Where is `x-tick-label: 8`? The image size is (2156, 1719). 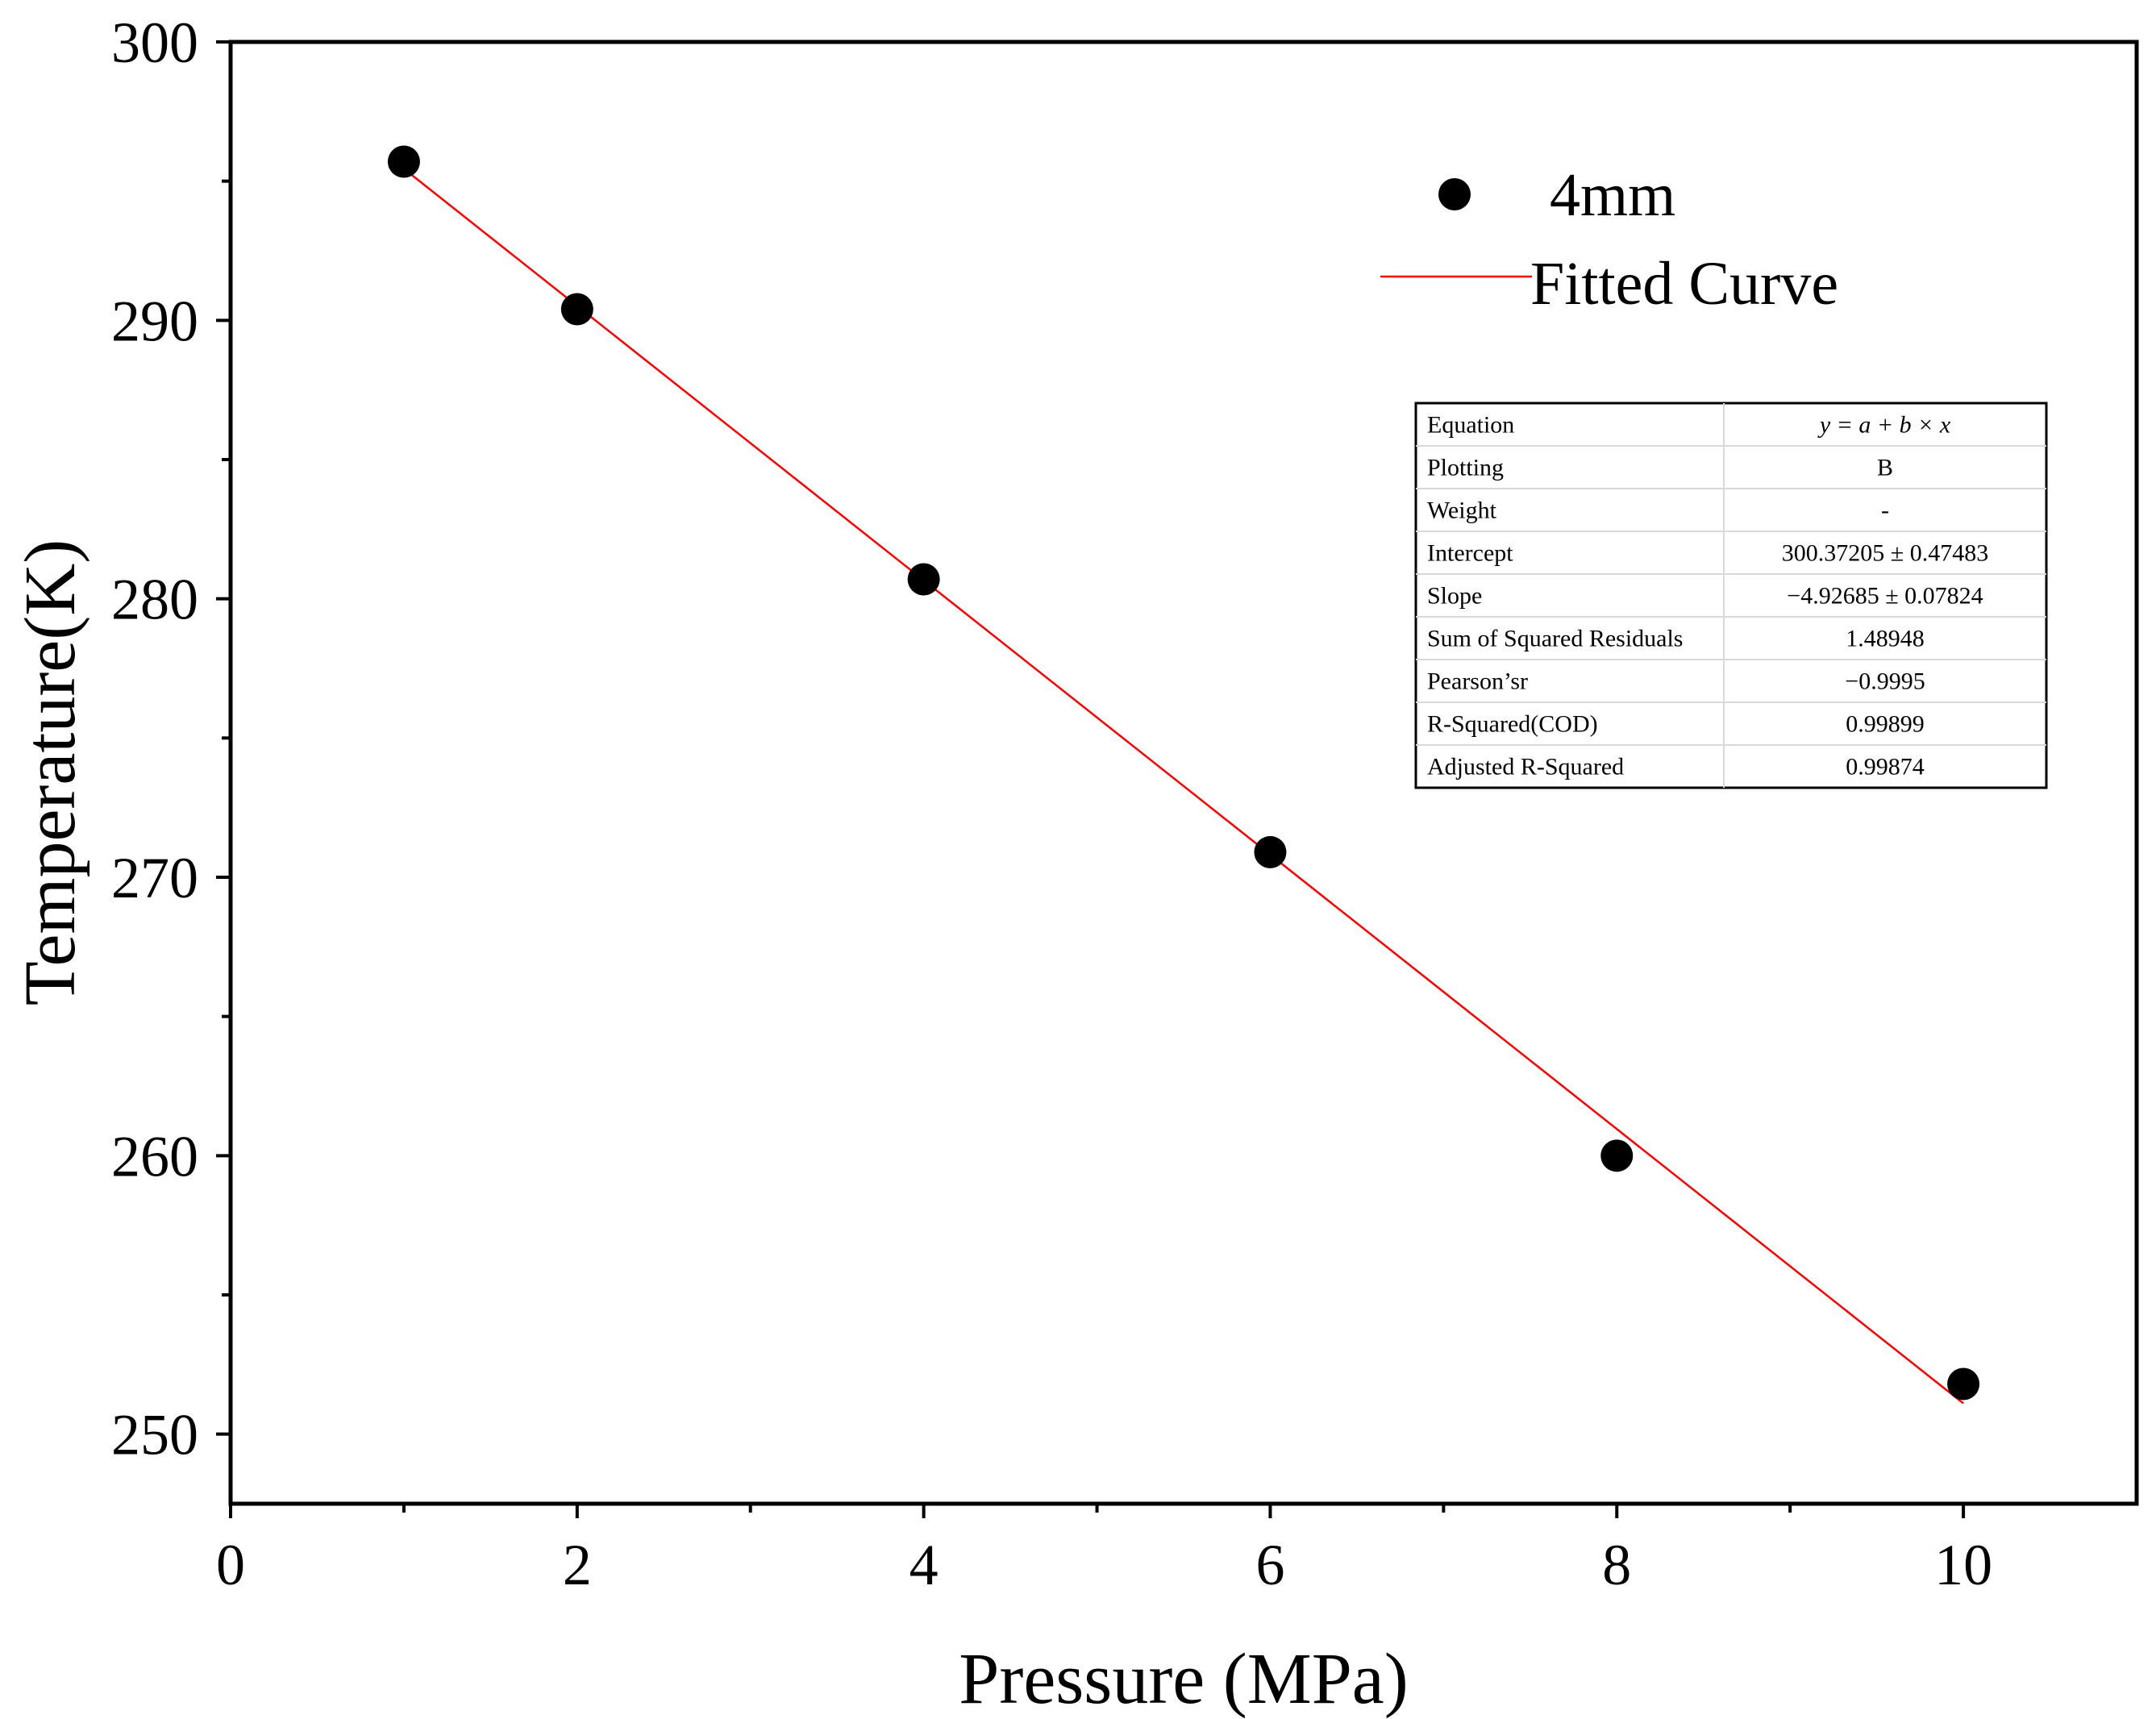 x-tick-label: 8 is located at coordinates (1616, 1565).